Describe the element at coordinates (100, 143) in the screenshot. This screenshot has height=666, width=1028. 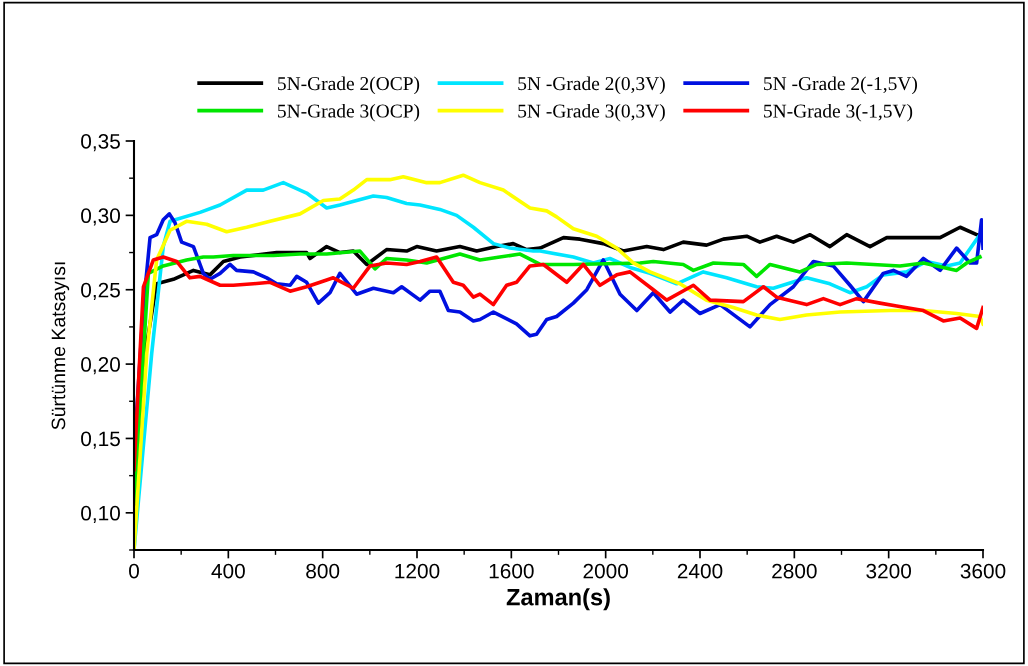
I see `y-tick-label: 0,35` at that location.